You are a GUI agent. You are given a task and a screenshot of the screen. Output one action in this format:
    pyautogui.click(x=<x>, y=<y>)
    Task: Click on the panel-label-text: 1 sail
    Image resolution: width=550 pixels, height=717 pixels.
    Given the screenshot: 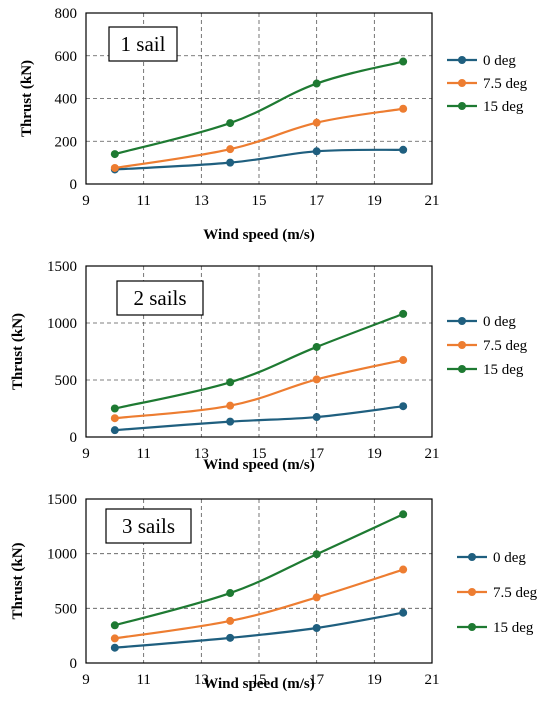 What is the action you would take?
    pyautogui.click(x=143, y=44)
    